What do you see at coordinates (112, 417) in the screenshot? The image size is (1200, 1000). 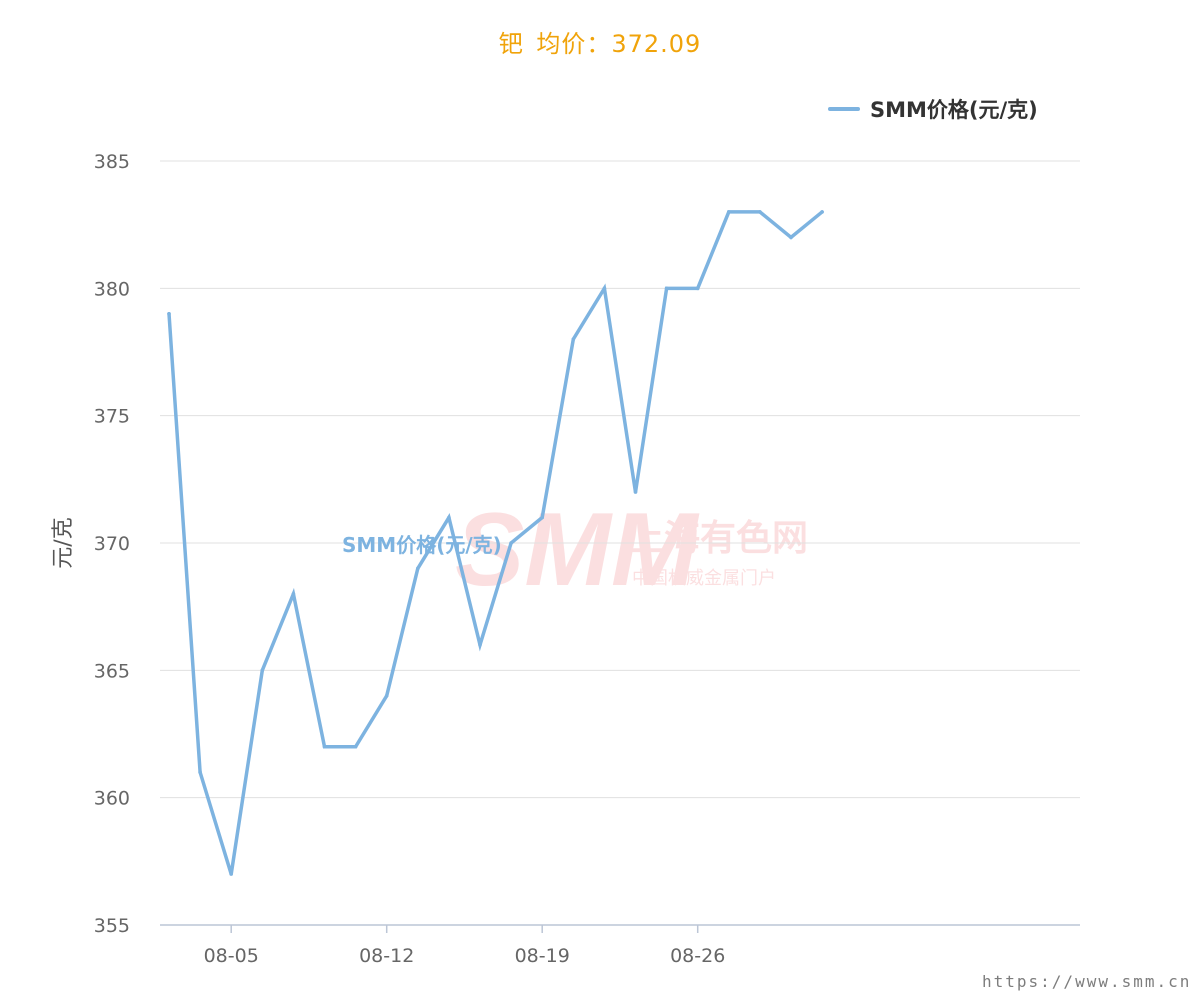 I see `y-tick-label: 375` at bounding box center [112, 417].